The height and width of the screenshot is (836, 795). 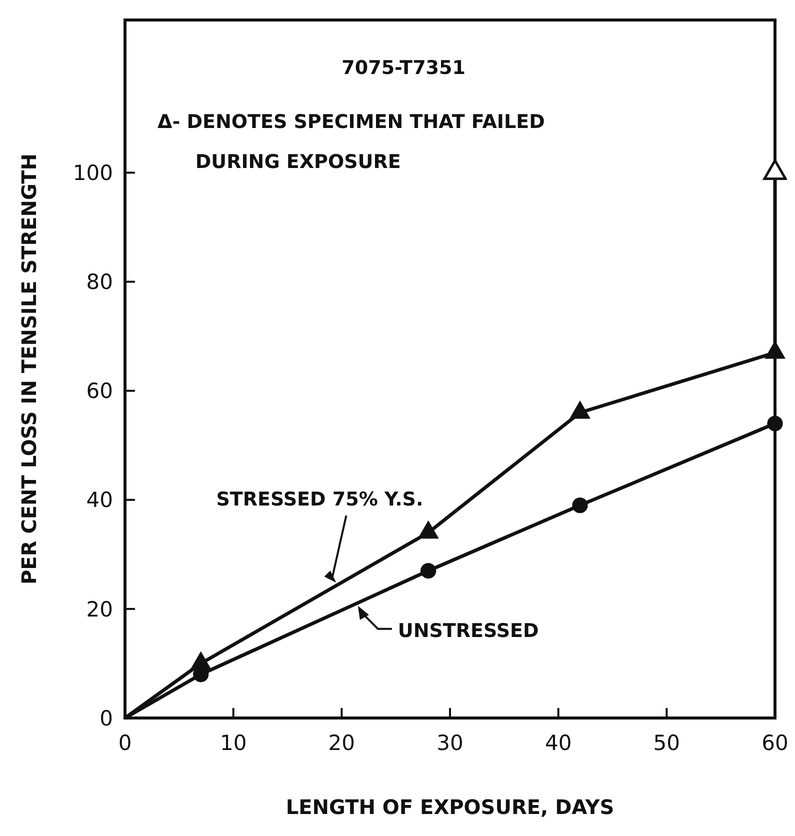 I want to click on legend-label: UNSTRESSED, so click(x=468, y=631).